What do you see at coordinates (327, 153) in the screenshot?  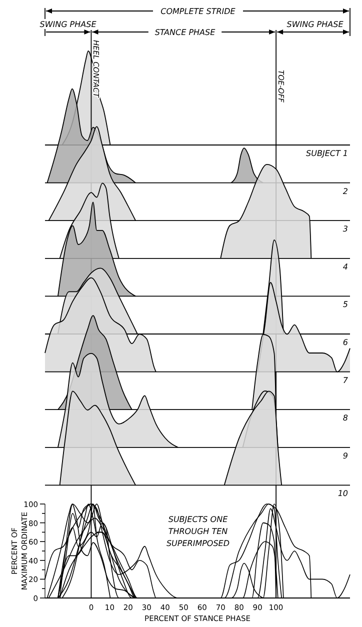 I see `text: SUBJECT 1` at bounding box center [327, 153].